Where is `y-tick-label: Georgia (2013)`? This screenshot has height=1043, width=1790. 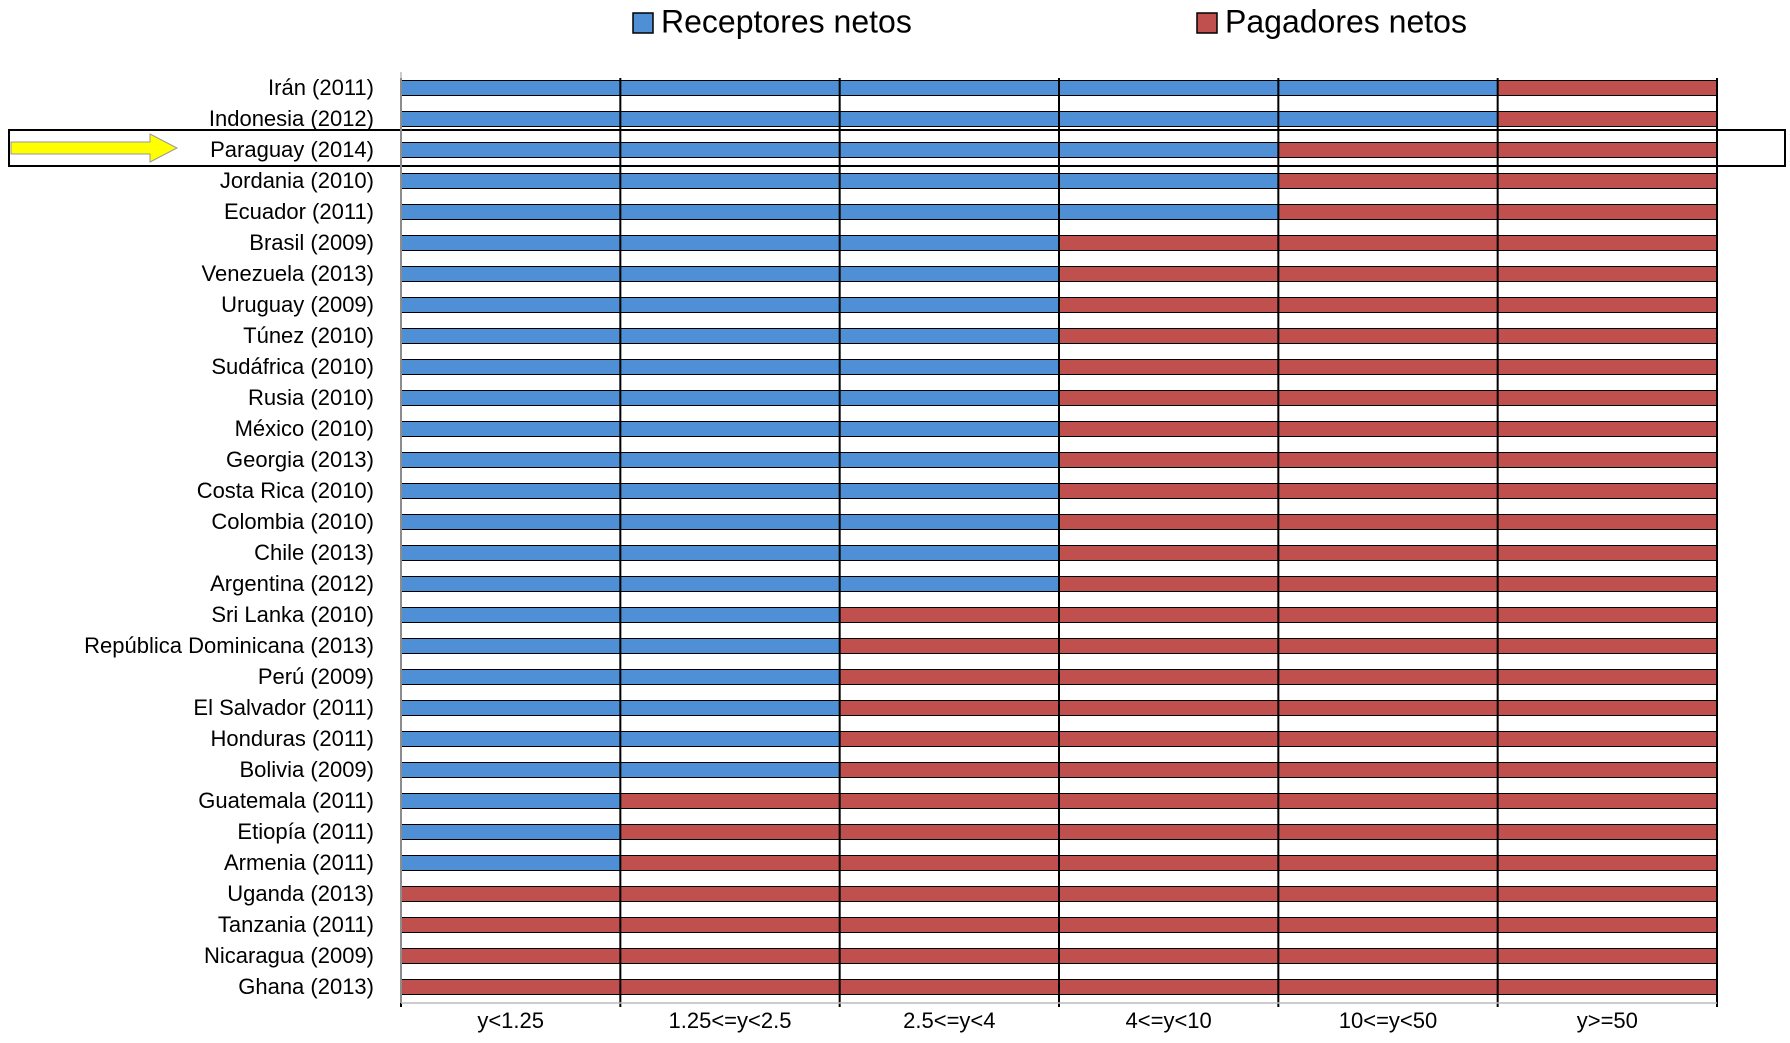
y-tick-label: Georgia (2013) is located at coordinates (300, 459).